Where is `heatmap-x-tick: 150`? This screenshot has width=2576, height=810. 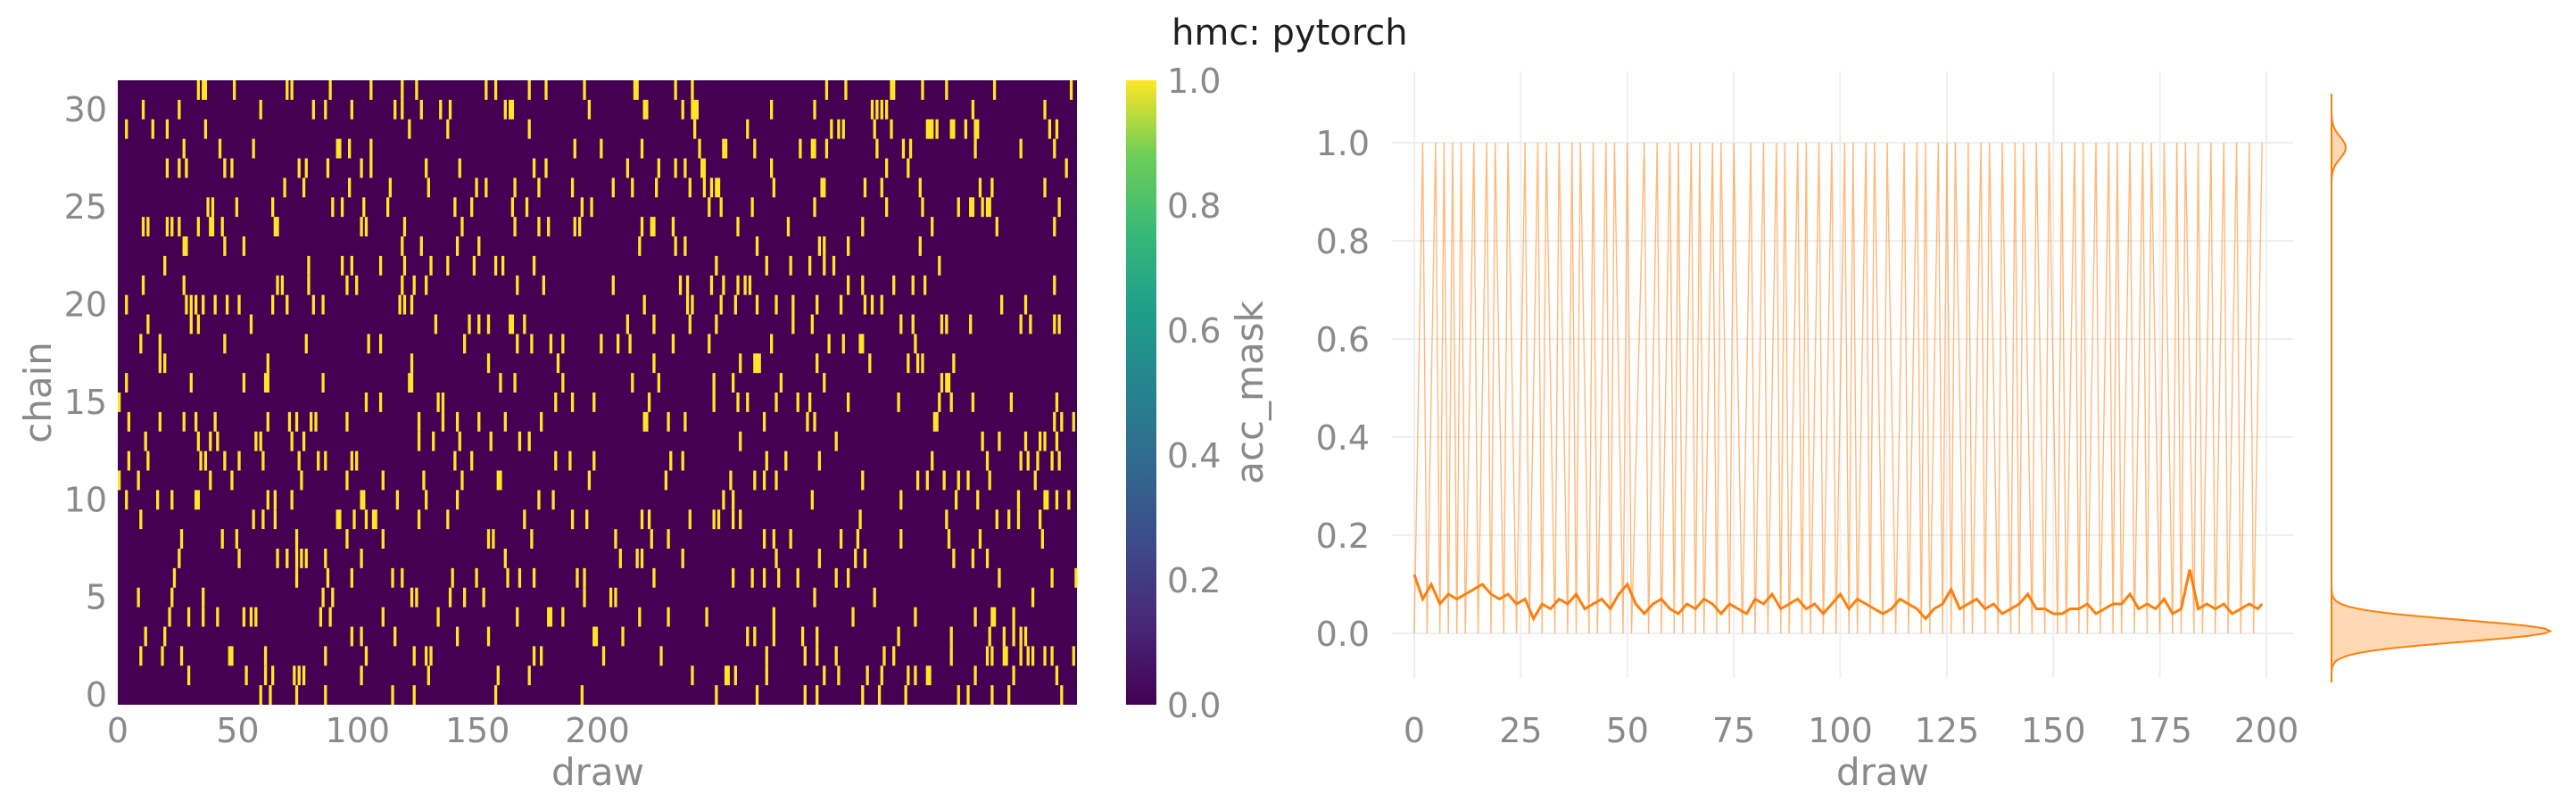
heatmap-x-tick: 150 is located at coordinates (477, 730).